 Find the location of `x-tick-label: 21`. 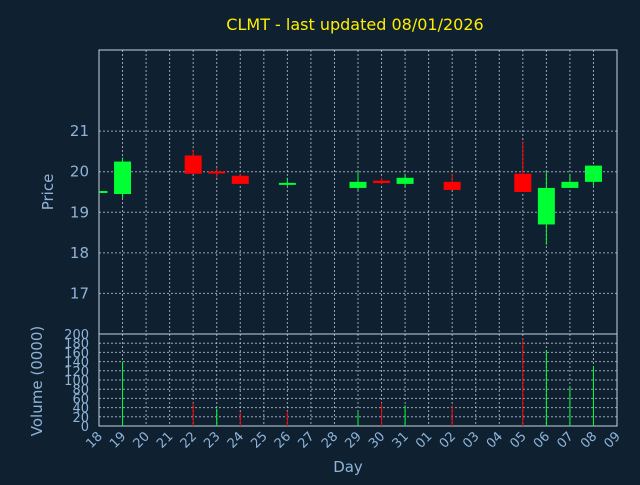

x-tick-label: 21 is located at coordinates (165, 440).